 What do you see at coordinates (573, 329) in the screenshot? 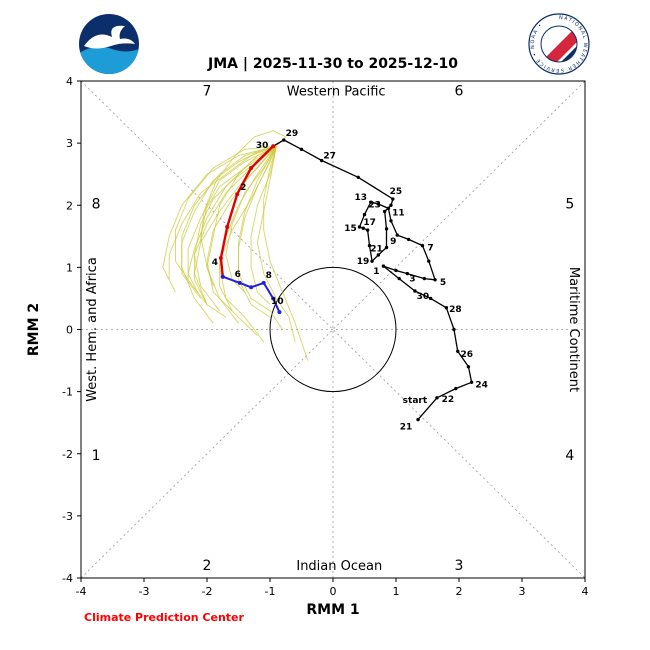
I see `region-label-right: Maritime Continent` at bounding box center [573, 329].